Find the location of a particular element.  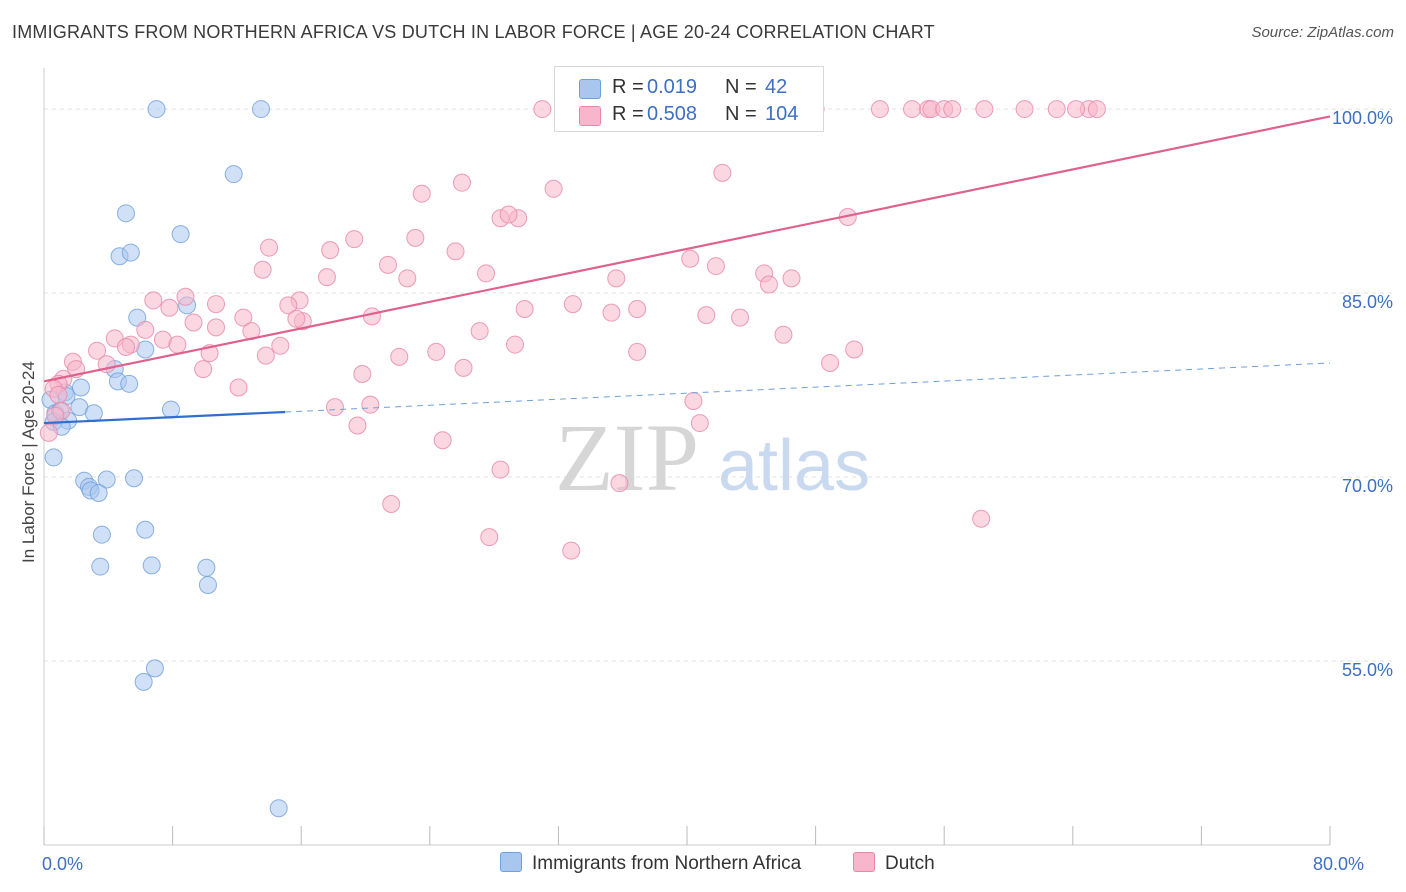

watermark: ZIP atlas is located at coordinates (712, 457).